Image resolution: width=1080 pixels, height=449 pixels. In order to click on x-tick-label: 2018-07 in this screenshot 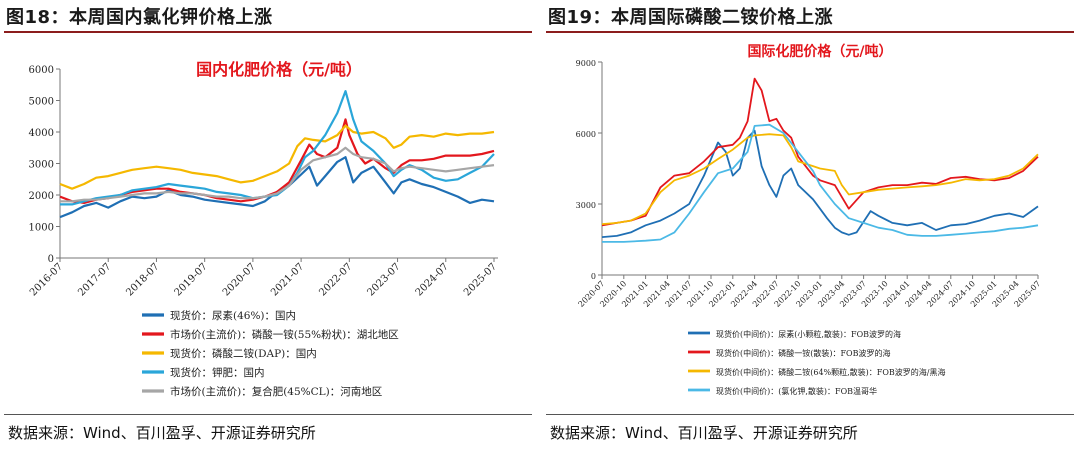, I will do `click(142, 279)`.